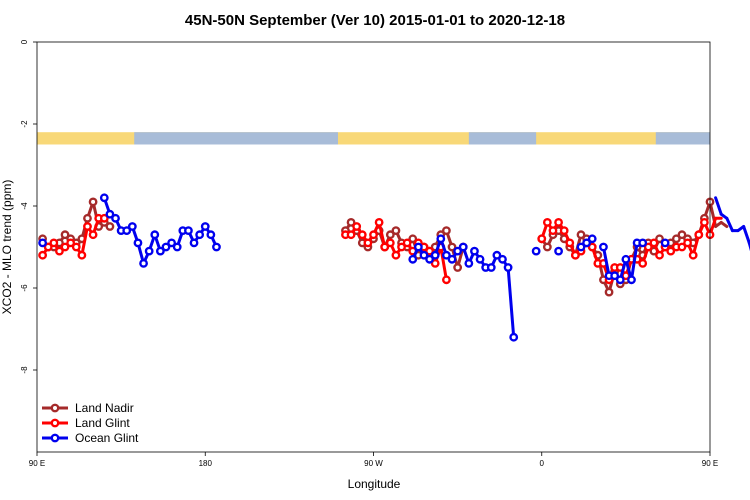 The image size is (750, 500). I want to click on x-tick-label: 0, so click(542, 463).